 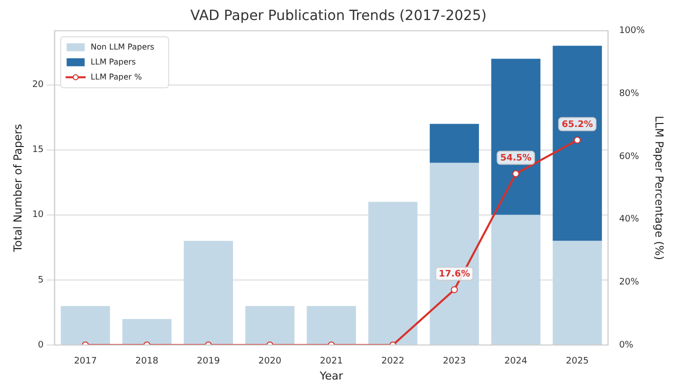 I want to click on y2-tick-label: 100%, so click(x=632, y=31).